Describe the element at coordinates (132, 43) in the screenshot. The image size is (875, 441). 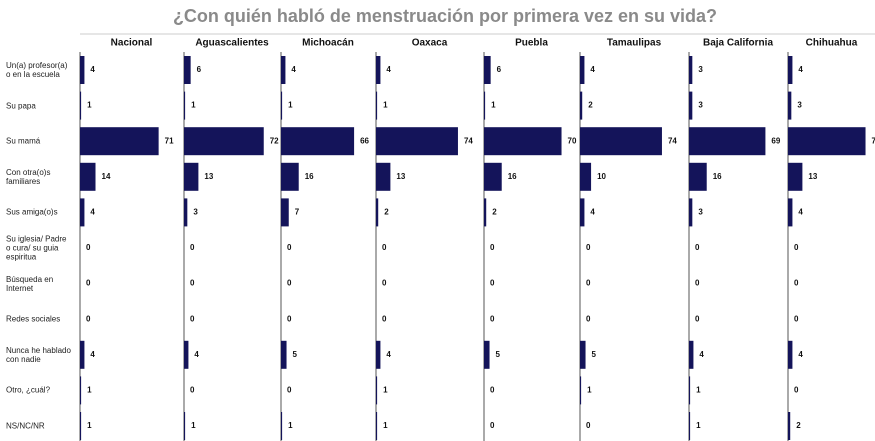
I see `panel-title: Nacional` at that location.